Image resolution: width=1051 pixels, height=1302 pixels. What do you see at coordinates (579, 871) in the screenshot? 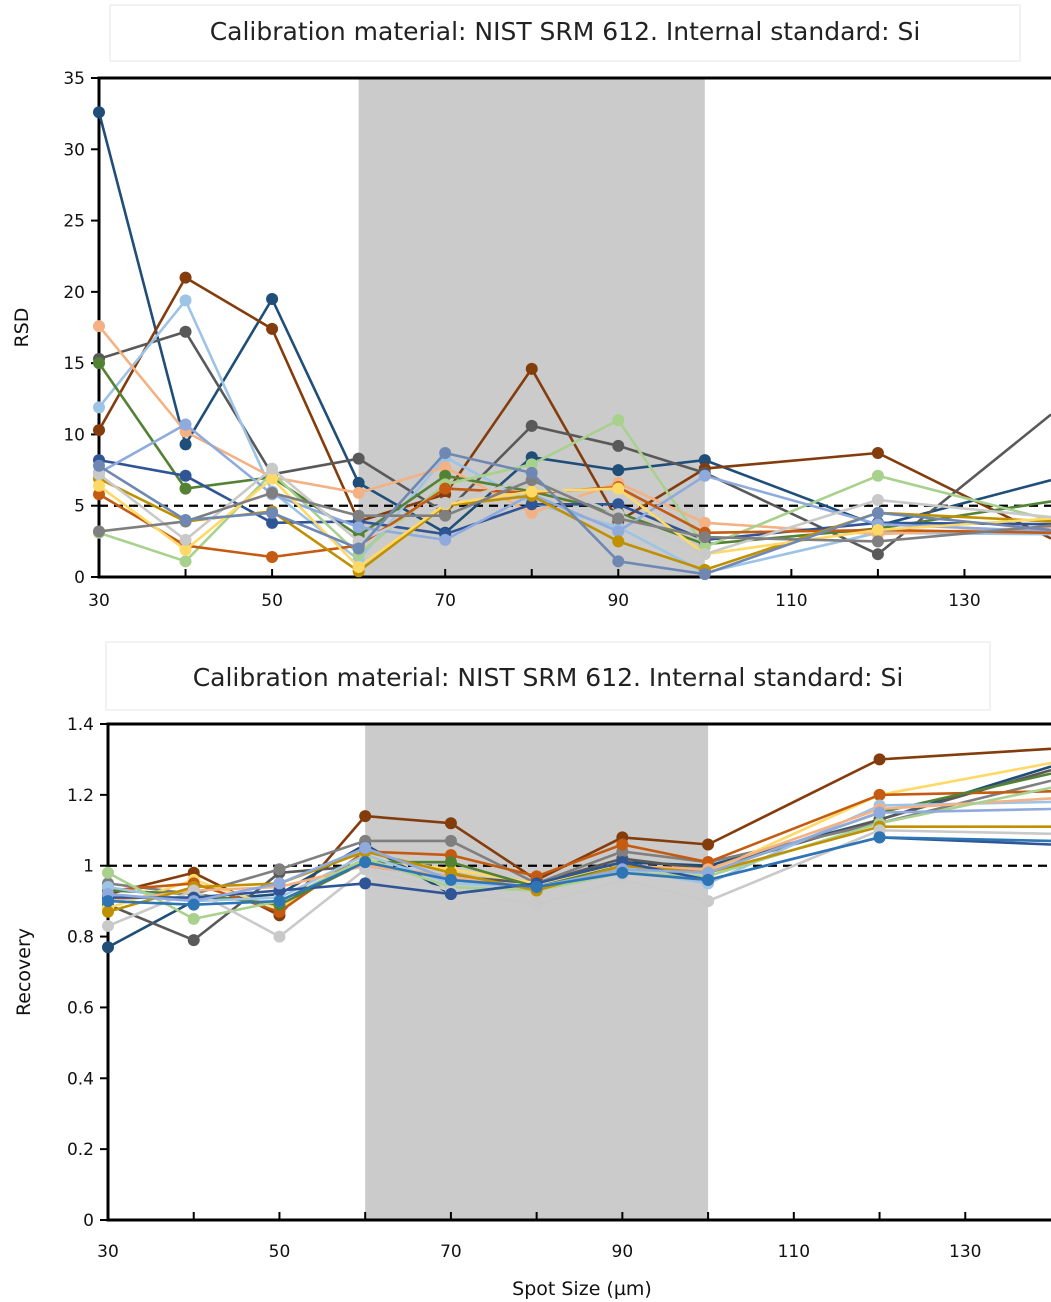
I see `chart-1-series-14-line` at bounding box center [579, 871].